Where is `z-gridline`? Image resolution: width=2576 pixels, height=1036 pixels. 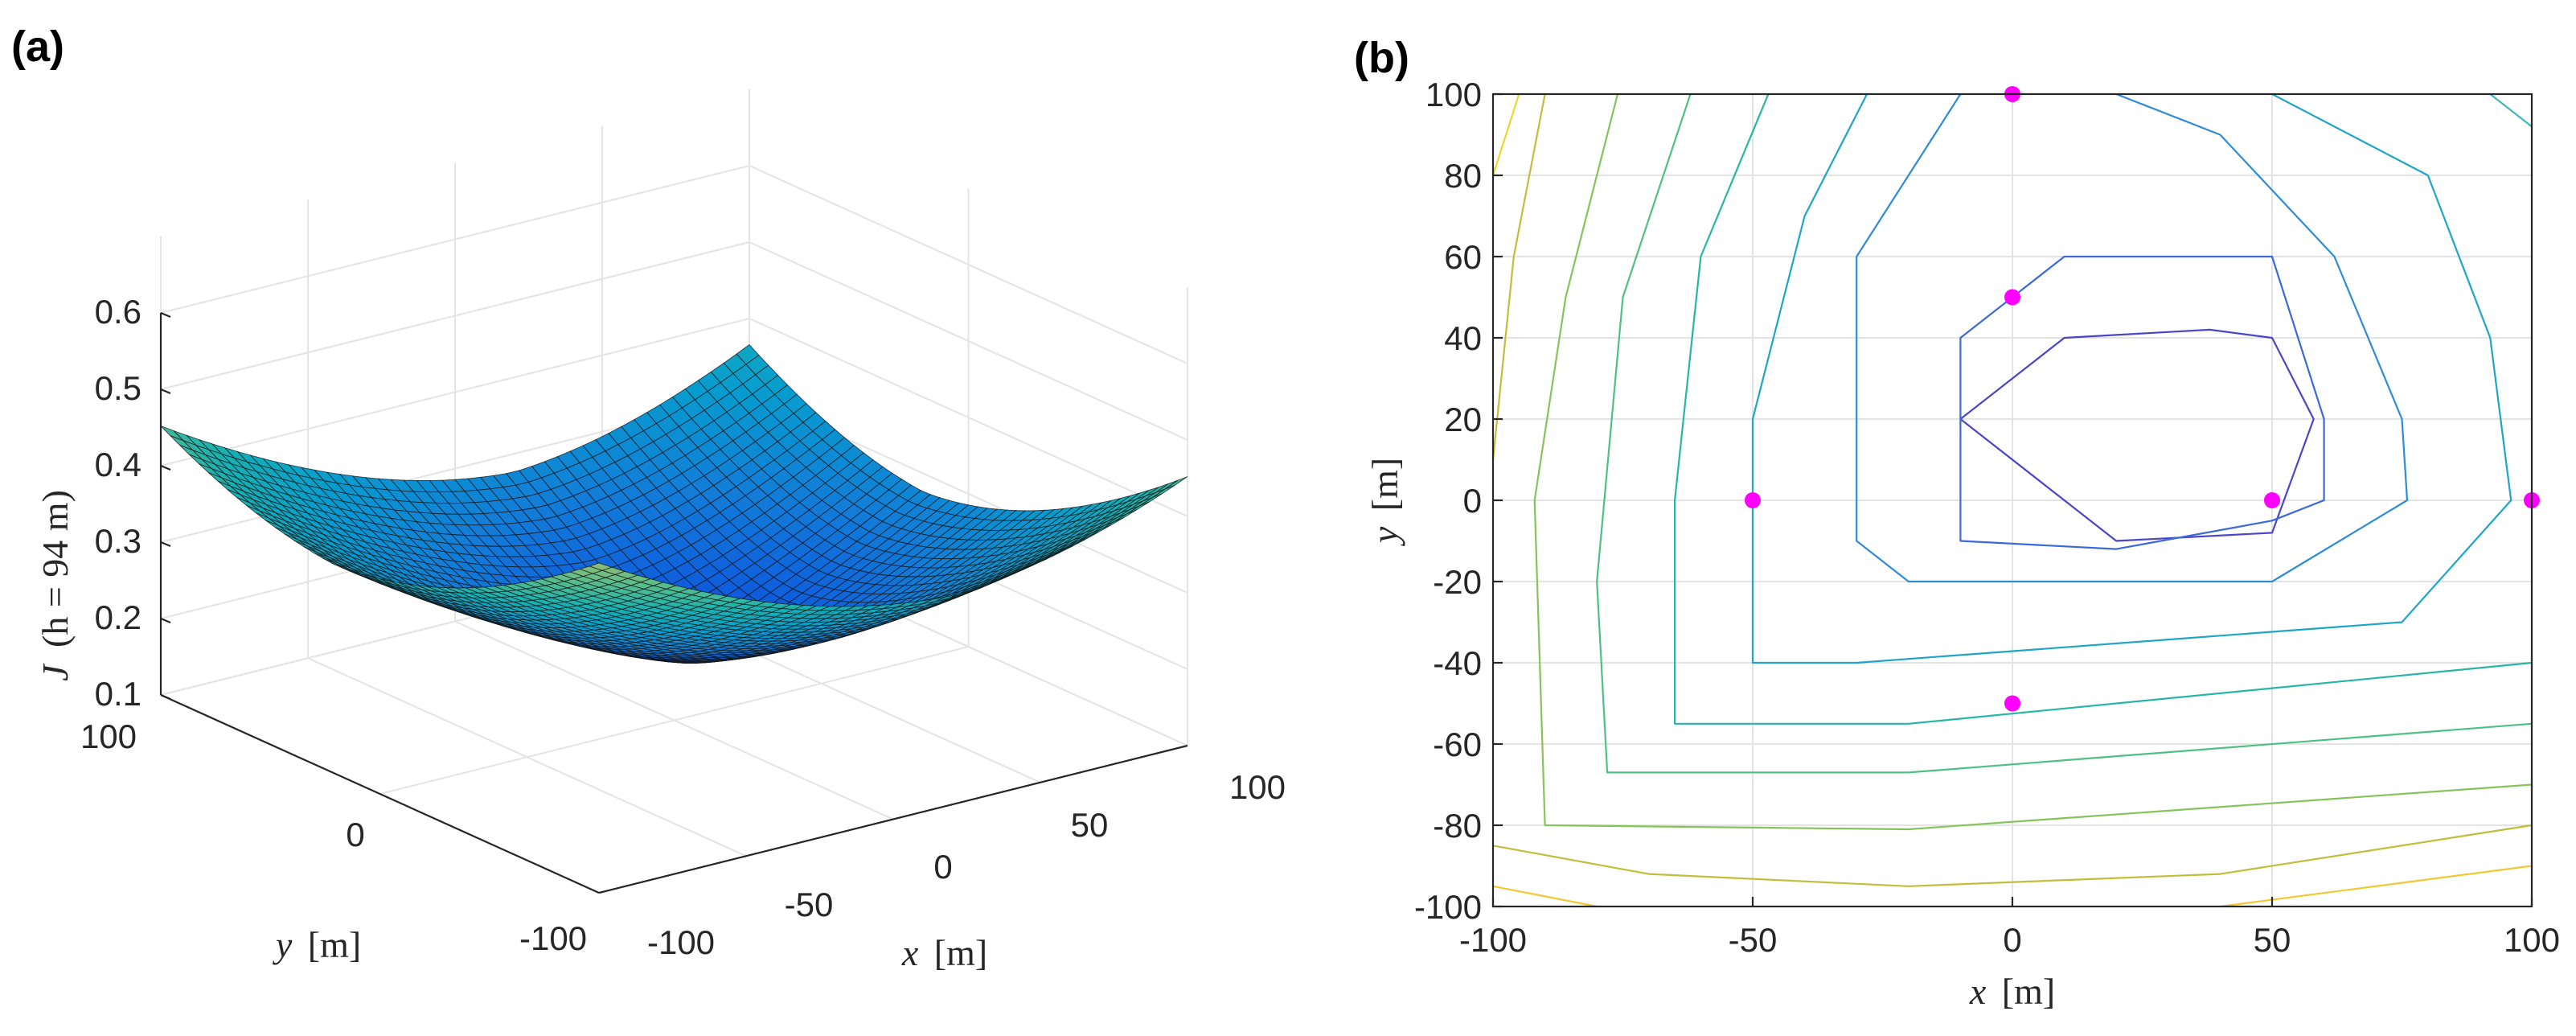
z-gridline is located at coordinates (674, 264).